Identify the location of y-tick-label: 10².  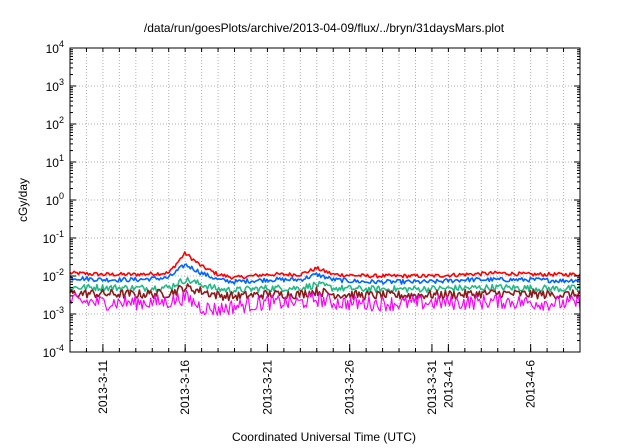
(55, 123).